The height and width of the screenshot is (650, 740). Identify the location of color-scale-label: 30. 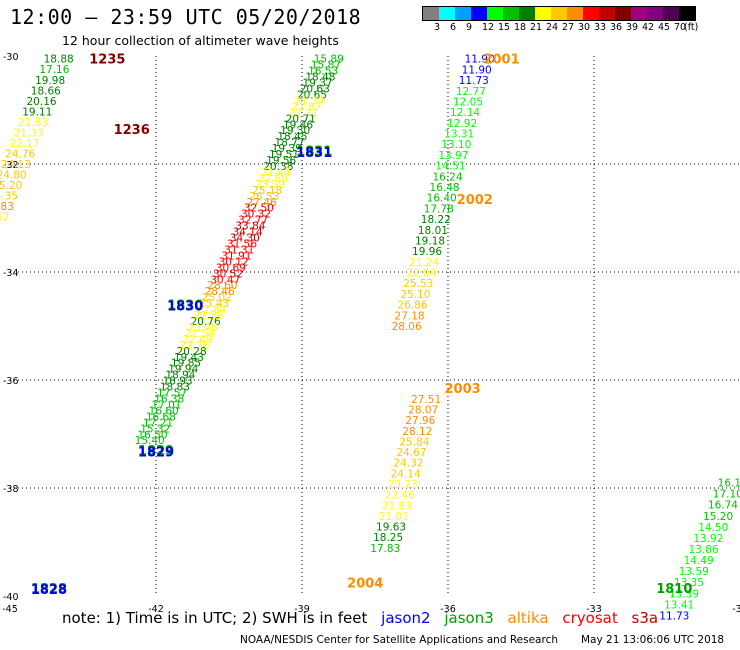
(584, 27).